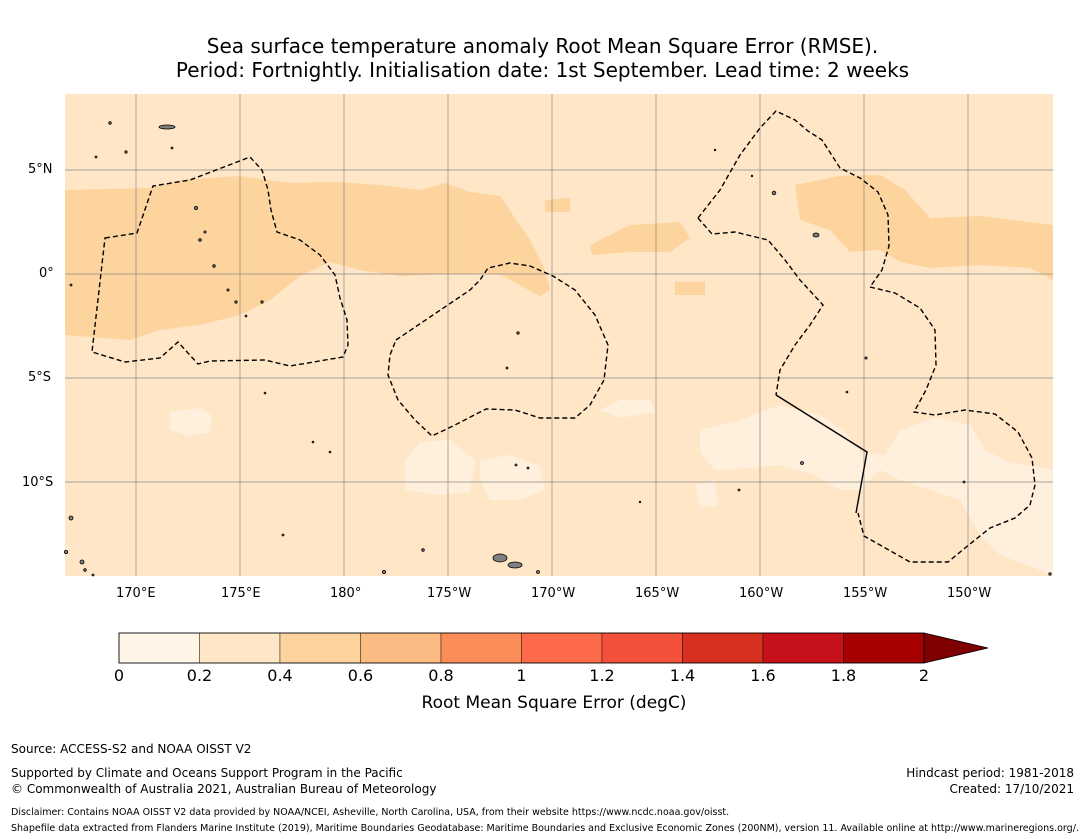 This screenshot has width=1085, height=839. Describe the element at coordinates (40, 169) in the screenshot. I see `lat-label-5n: 5°N` at that location.